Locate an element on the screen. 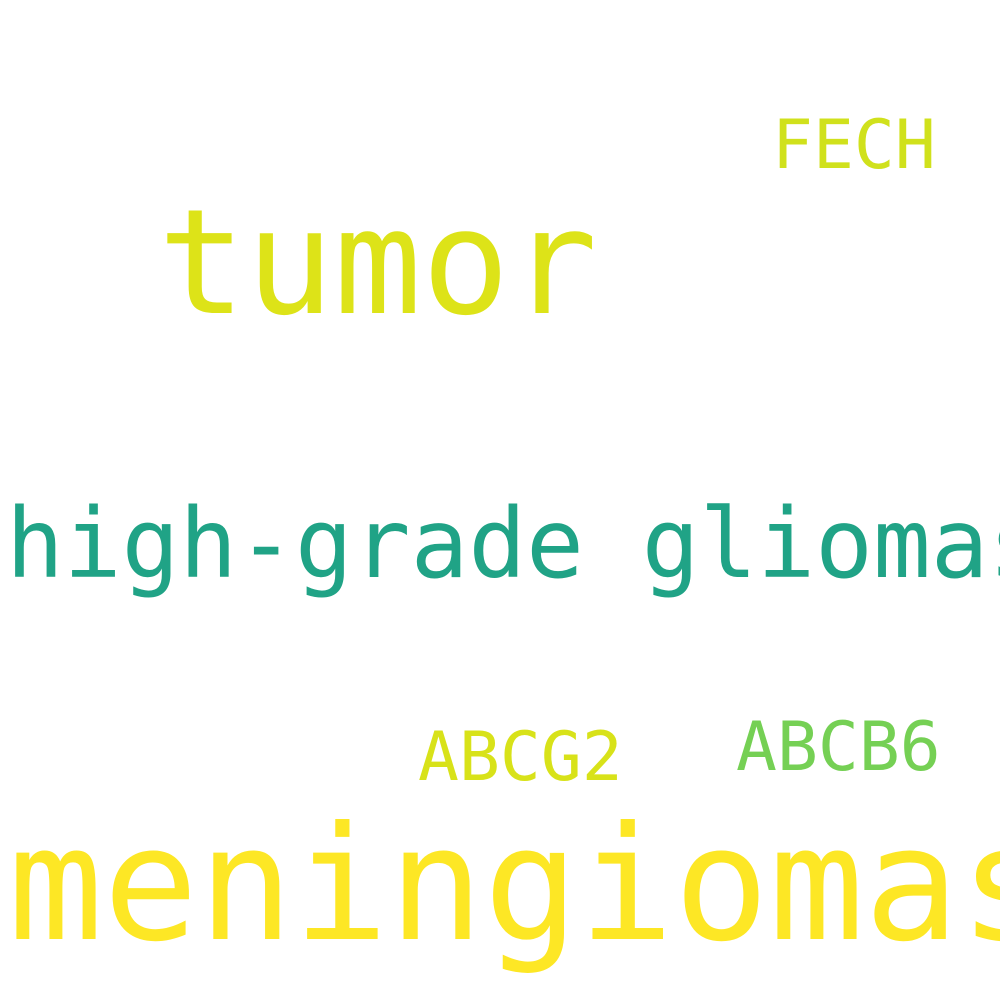 The height and width of the screenshot is (1000, 1000). word-fech: FECH is located at coordinates (854, 145).